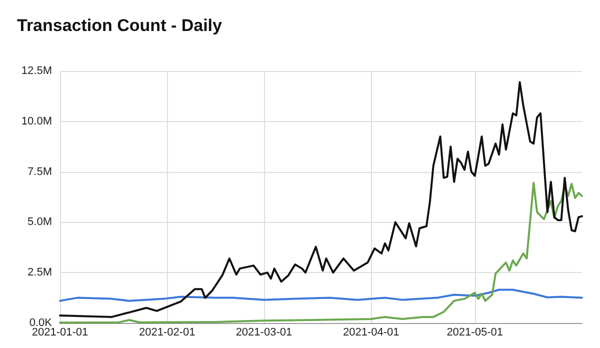 This screenshot has height=348, width=600. What do you see at coordinates (41, 323) in the screenshot?
I see `y-tick-label: 0.0K` at bounding box center [41, 323].